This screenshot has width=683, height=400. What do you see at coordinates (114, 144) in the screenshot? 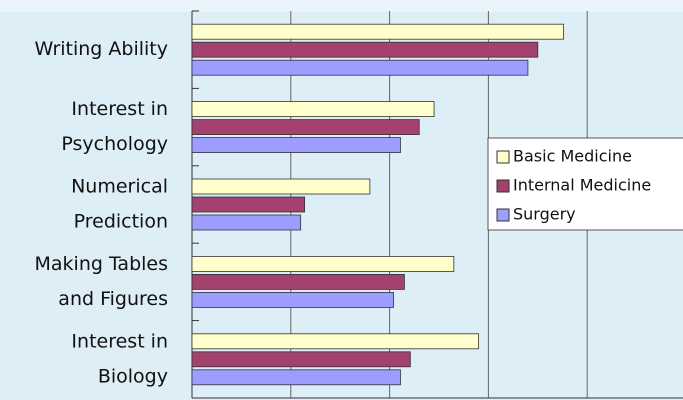
I see `y-tick-label: Psychology` at bounding box center [114, 144].